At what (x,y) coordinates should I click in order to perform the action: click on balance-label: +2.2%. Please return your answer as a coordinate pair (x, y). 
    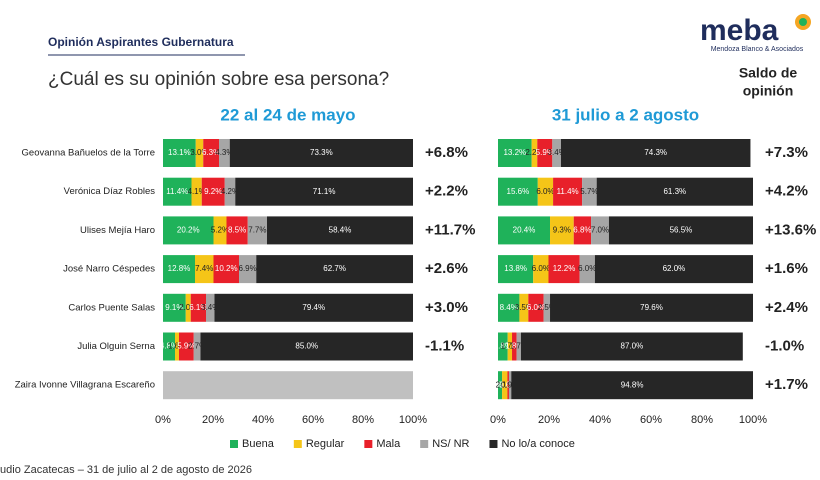
    Looking at the image, I should click on (446, 191).